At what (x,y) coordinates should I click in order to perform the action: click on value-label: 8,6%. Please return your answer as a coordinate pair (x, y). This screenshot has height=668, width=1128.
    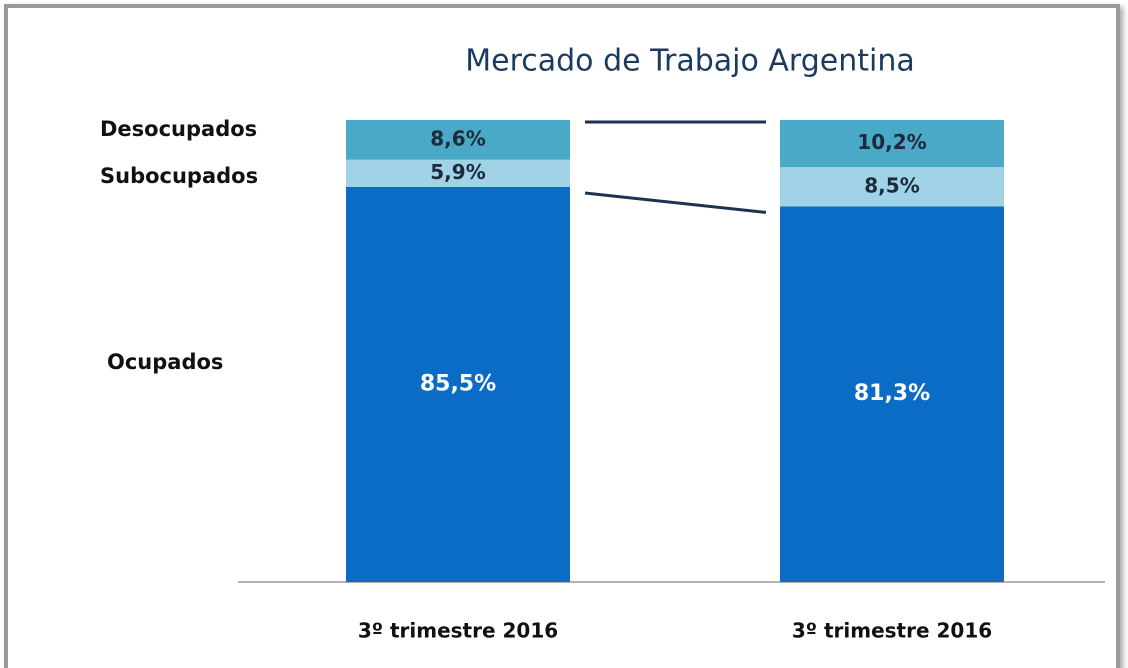
    Looking at the image, I should click on (457, 138).